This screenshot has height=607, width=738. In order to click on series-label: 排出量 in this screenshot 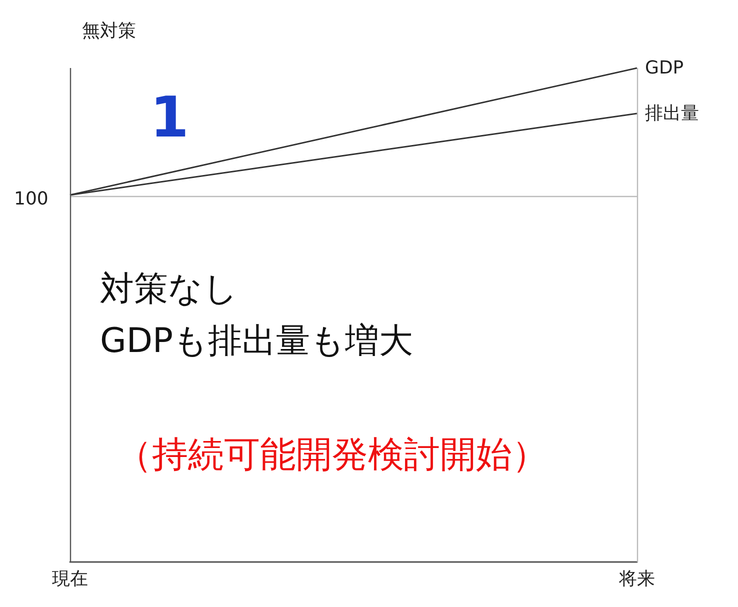, I will do `click(672, 113)`.